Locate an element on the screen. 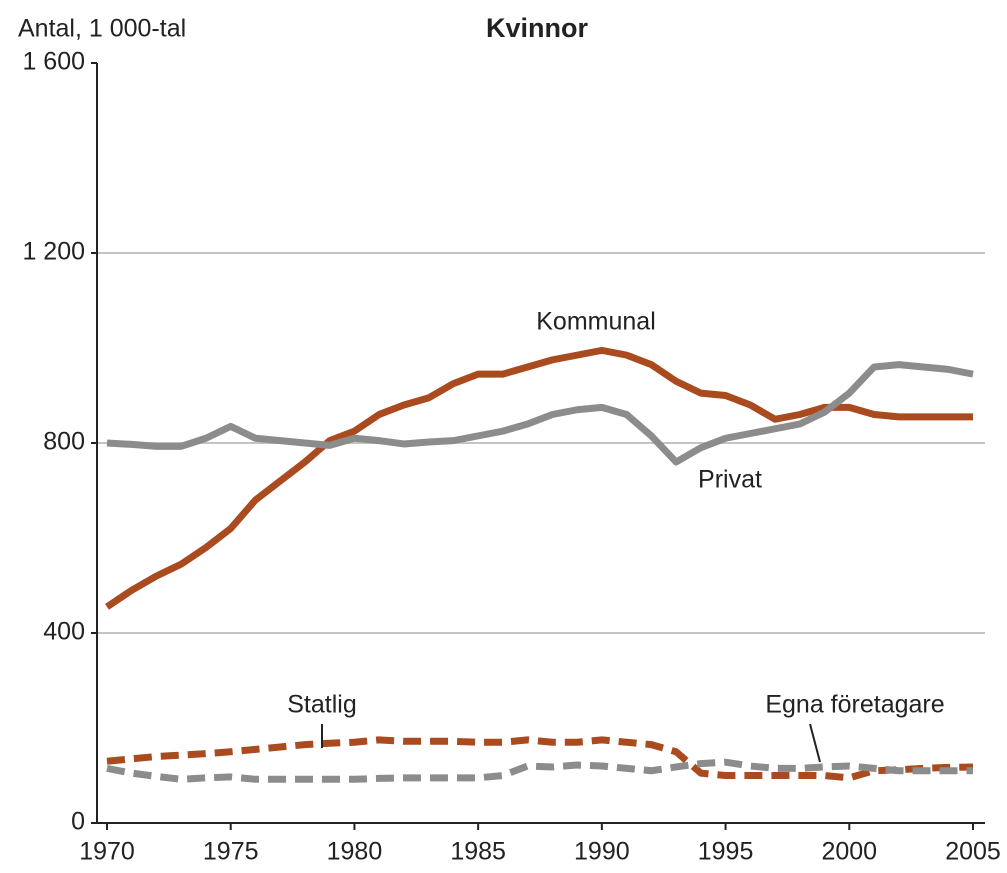 This screenshot has width=1007, height=873. label-pointer is located at coordinates (815, 743).